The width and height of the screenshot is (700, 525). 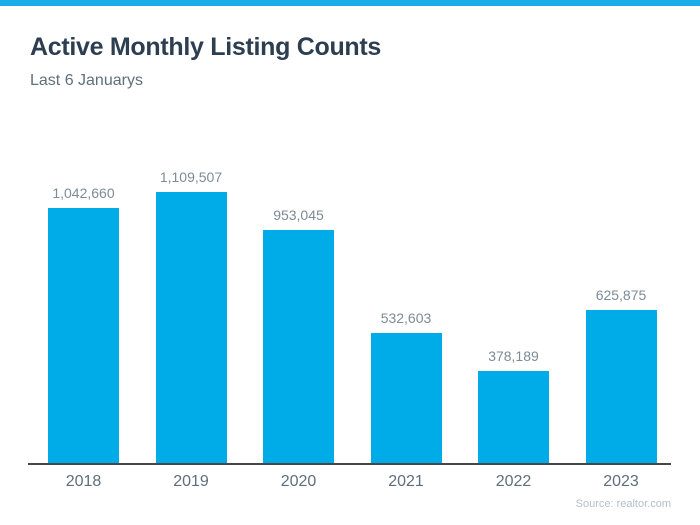 What do you see at coordinates (83, 335) in the screenshot?
I see `bar-2018` at bounding box center [83, 335].